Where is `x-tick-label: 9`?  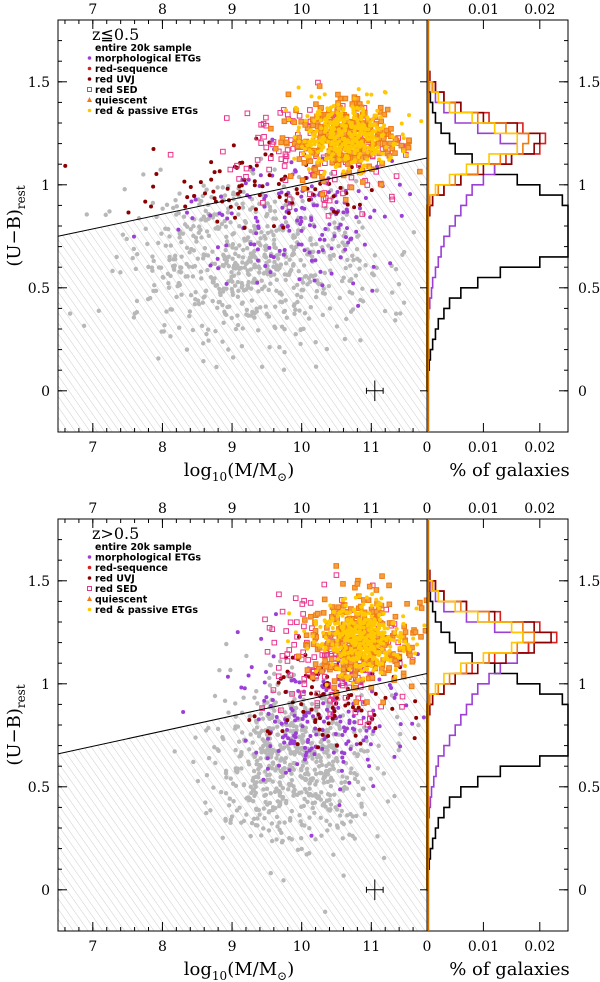
x-tick-label: 9 is located at coordinates (232, 448).